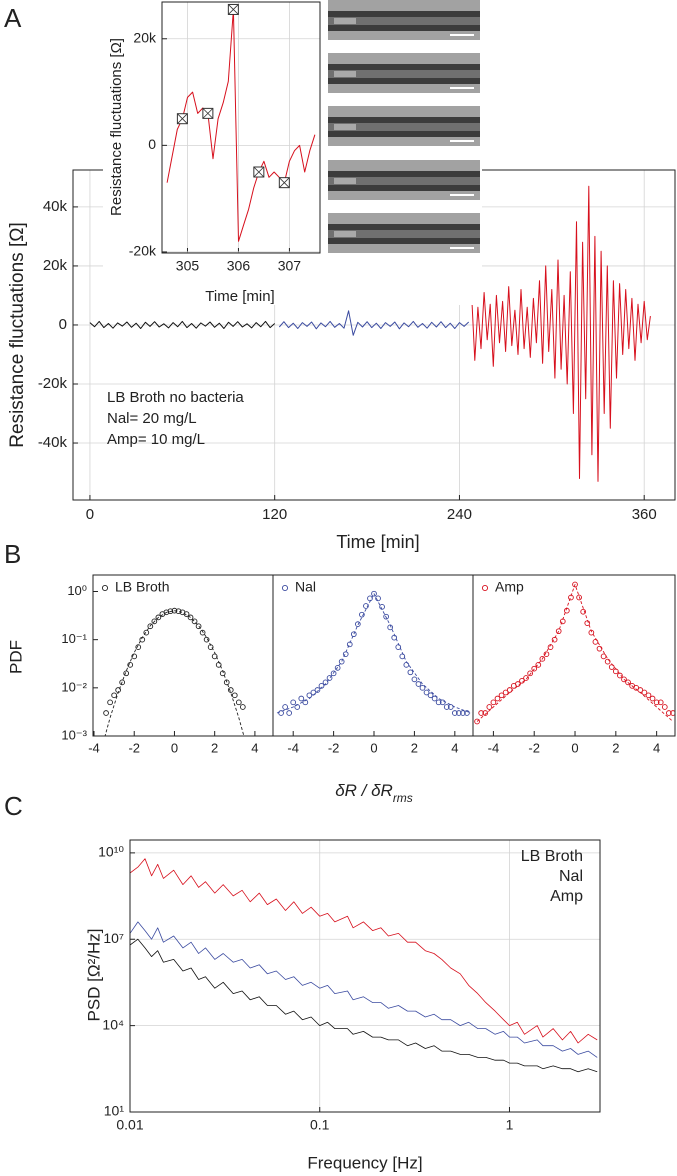  Describe the element at coordinates (459, 514) in the screenshot. I see `x-tick-label: 240` at that location.